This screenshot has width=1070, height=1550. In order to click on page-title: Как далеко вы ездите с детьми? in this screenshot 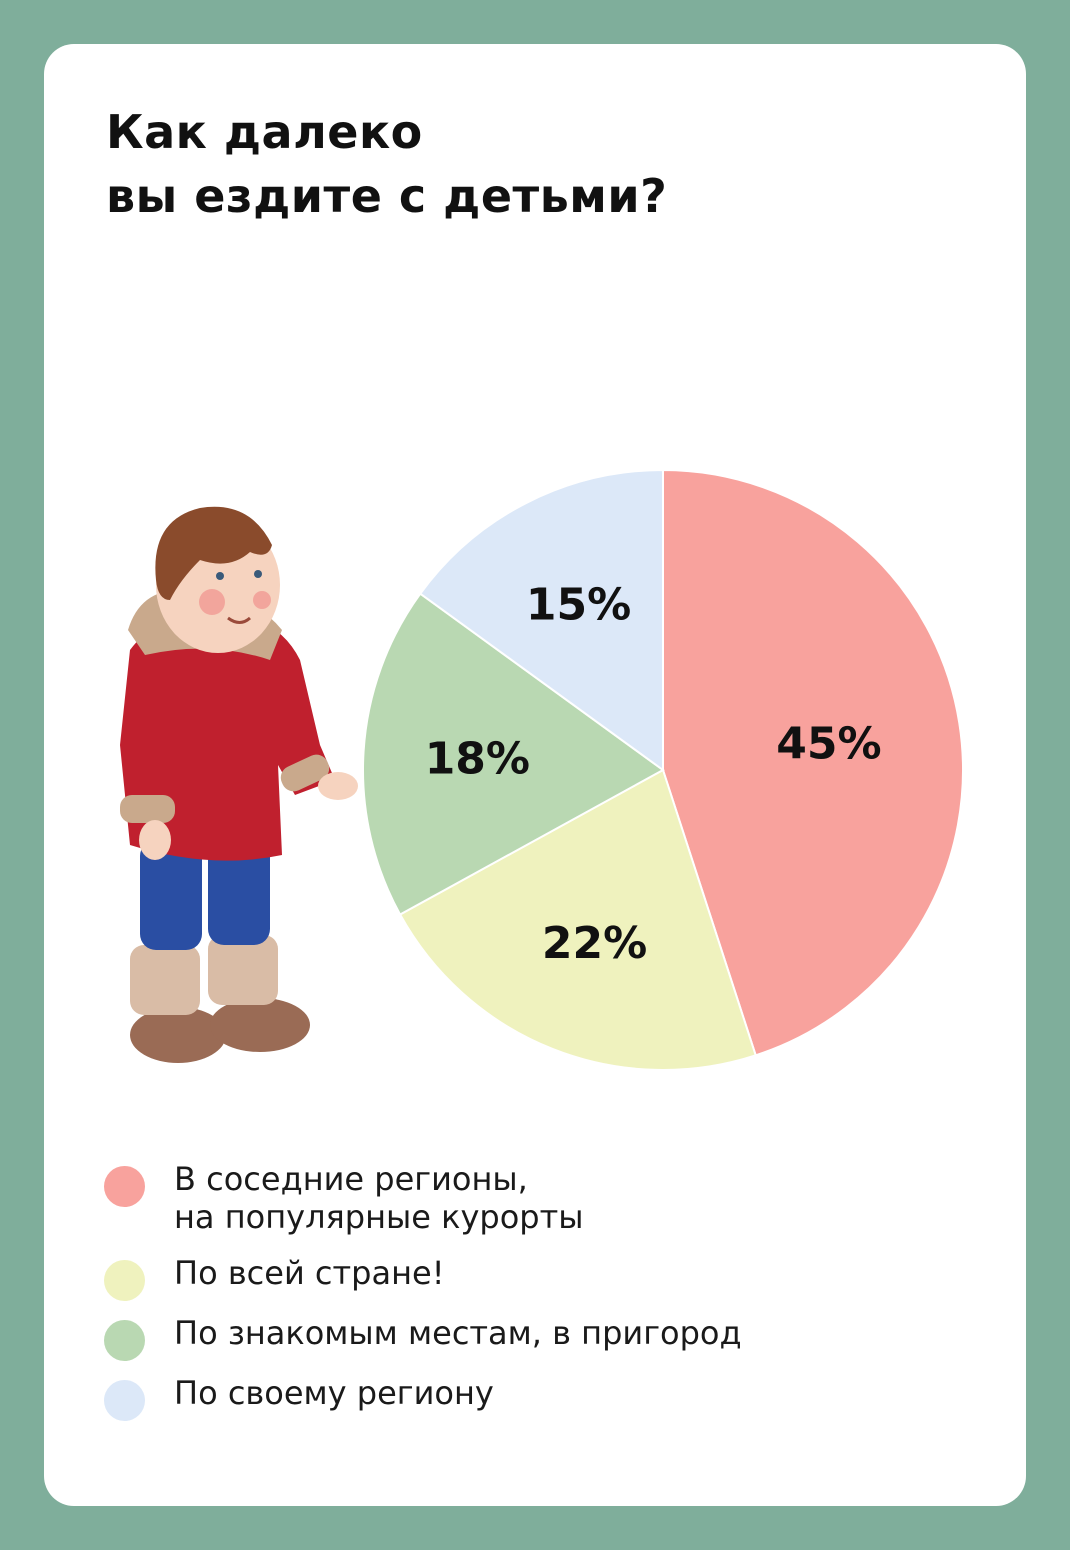, I will do `click(386, 164)`.